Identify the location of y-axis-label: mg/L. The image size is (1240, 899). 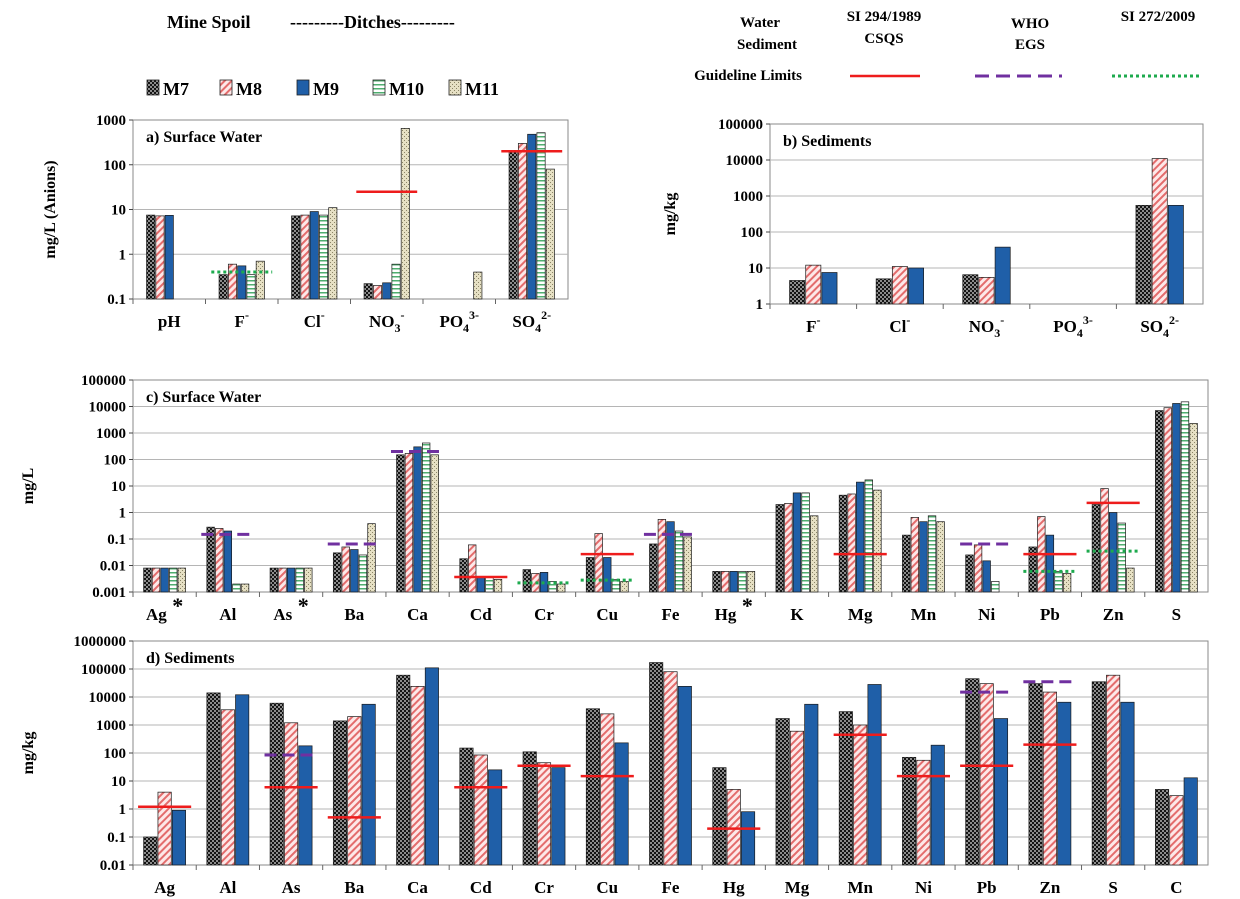
(28, 486).